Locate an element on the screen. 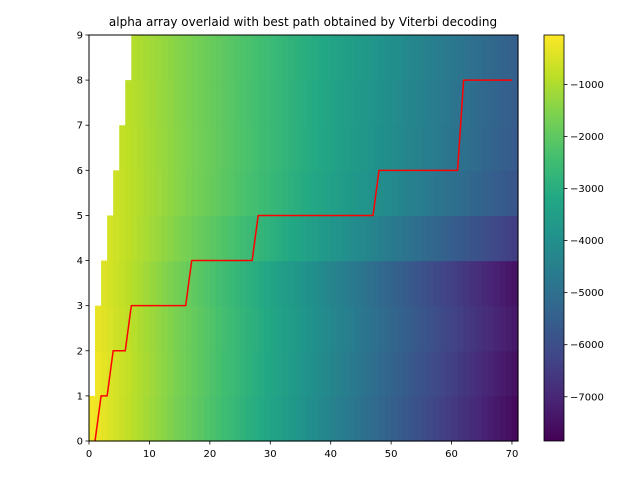 Image resolution: width=640 pixels, height=480 pixels. colorbar-gradient is located at coordinates (554, 238).